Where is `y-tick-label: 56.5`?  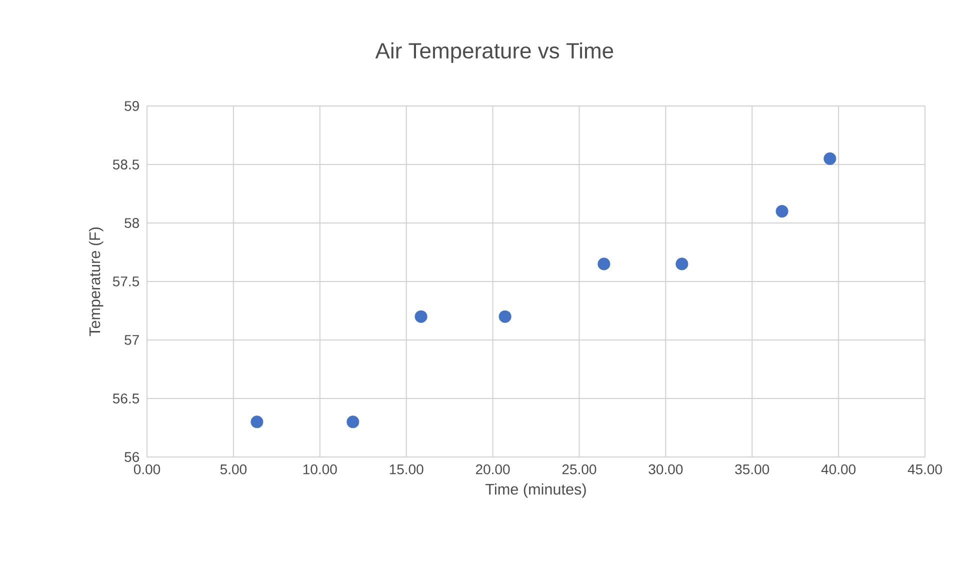
y-tick-label: 56.5 is located at coordinates (126, 399).